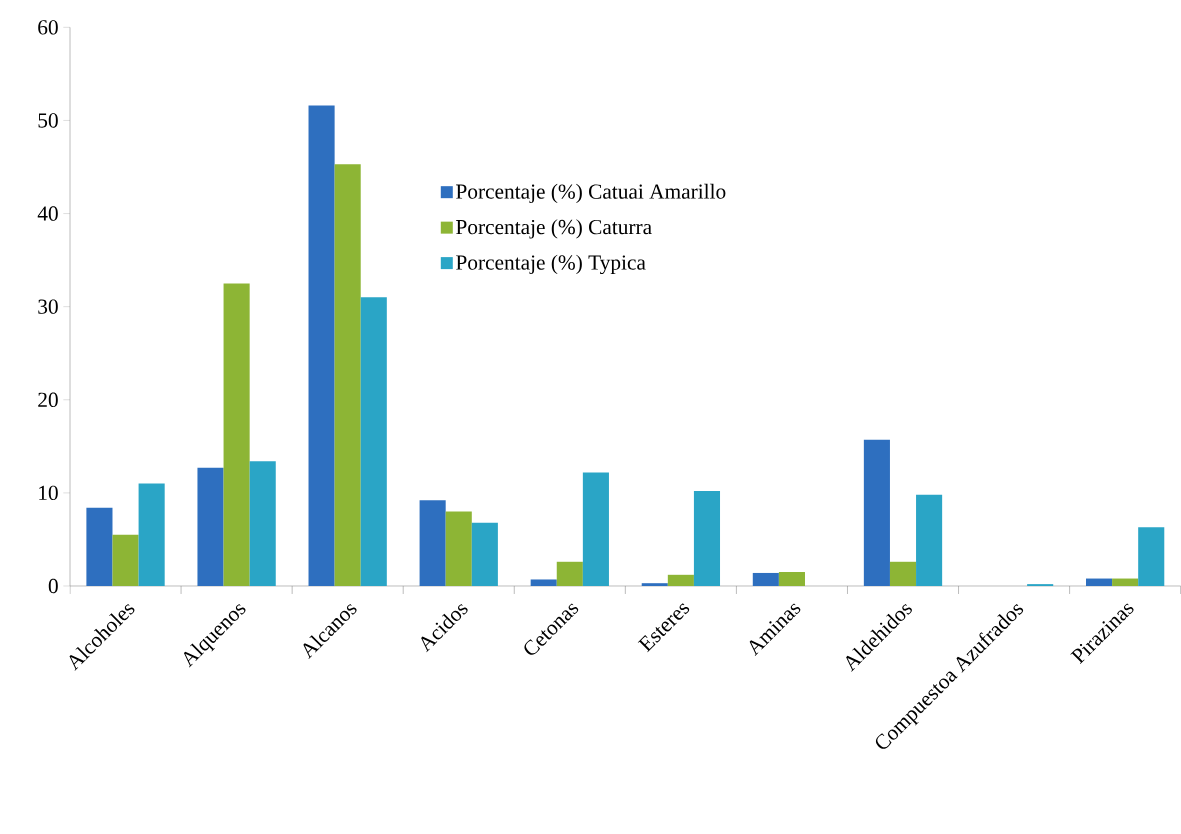 This screenshot has height=834, width=1181. I want to click on y-tick-label: 40, so click(47, 213).